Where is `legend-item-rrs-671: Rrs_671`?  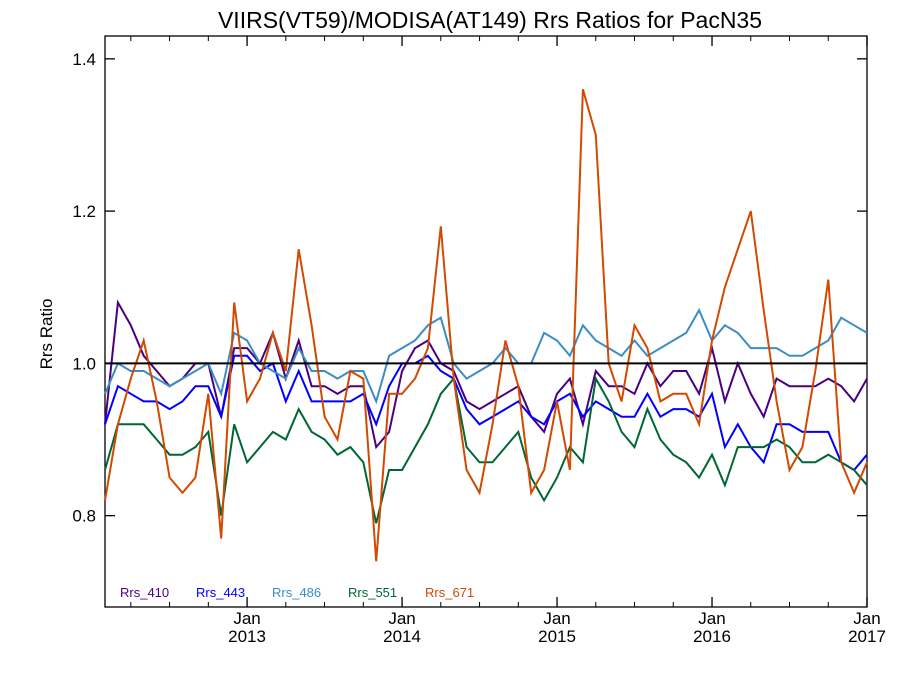
legend-item-rrs-671: Rrs_671 is located at coordinates (449, 592).